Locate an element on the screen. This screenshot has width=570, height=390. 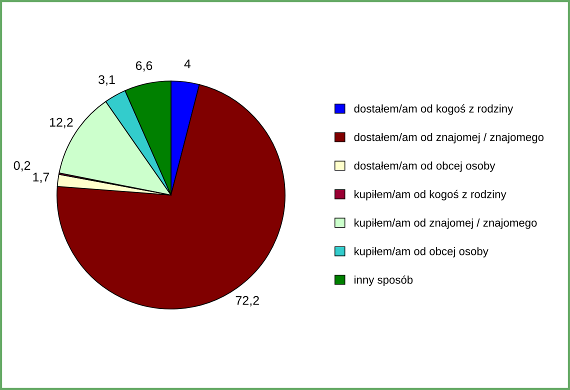
data-label: 72,2 is located at coordinates (247, 301).